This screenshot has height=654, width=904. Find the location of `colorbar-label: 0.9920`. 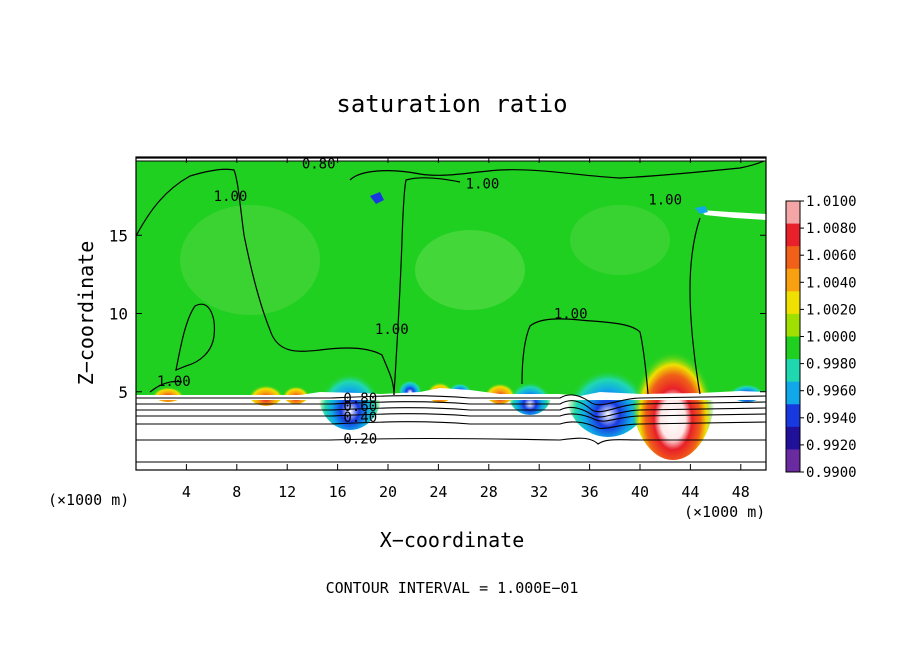

colorbar-label: 0.9920 is located at coordinates (831, 446).